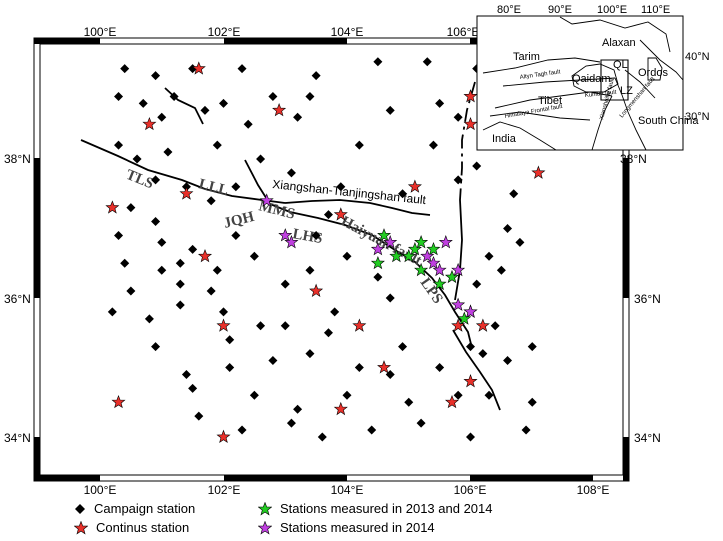 The height and width of the screenshot is (541, 723). Describe the element at coordinates (100, 32) in the screenshot. I see `lon-top-label-0: 100°E` at that location.